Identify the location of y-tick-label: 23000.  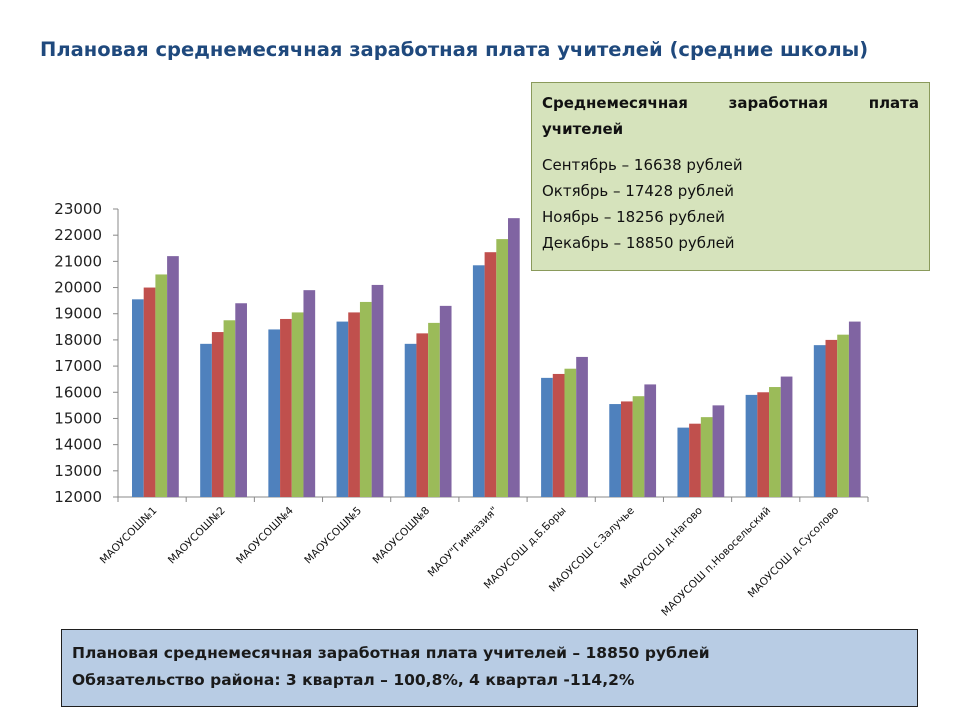
(78, 209).